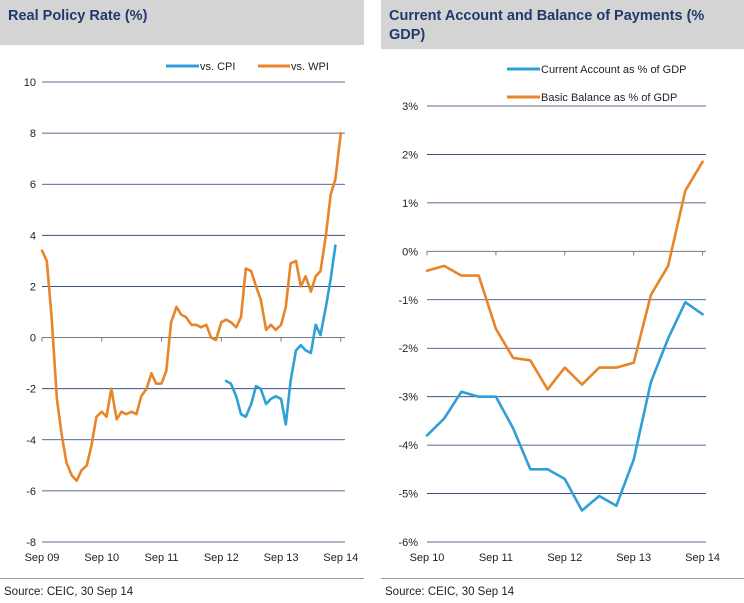  I want to click on y-tick-label: -2%, so click(408, 349).